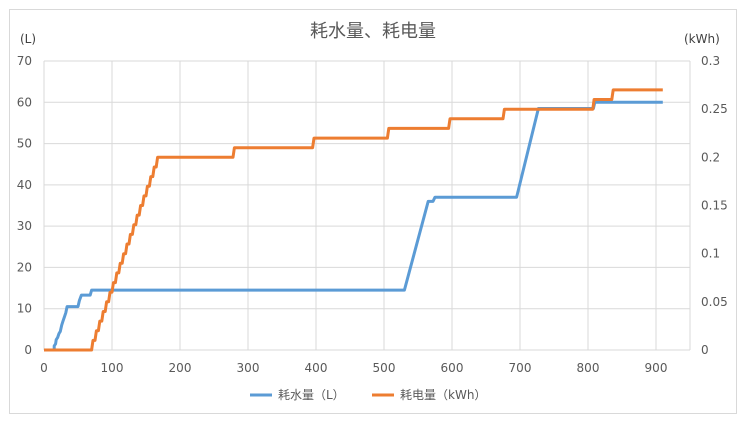 Image resolution: width=748 pixels, height=433 pixels. I want to click on y-left-tick-label: 60, so click(24, 102).